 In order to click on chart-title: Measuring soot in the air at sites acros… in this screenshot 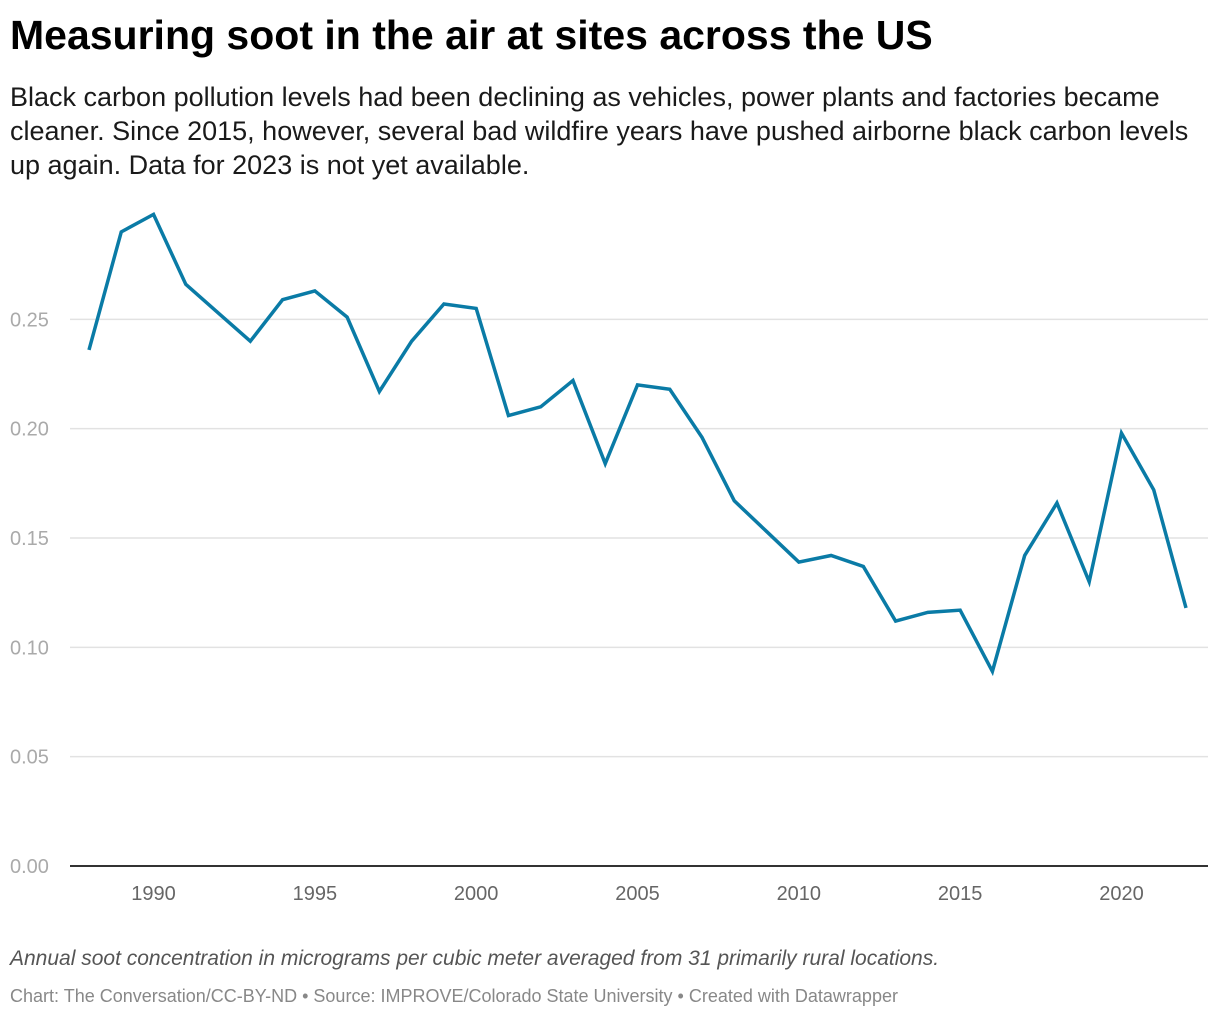, I will do `click(471, 35)`.